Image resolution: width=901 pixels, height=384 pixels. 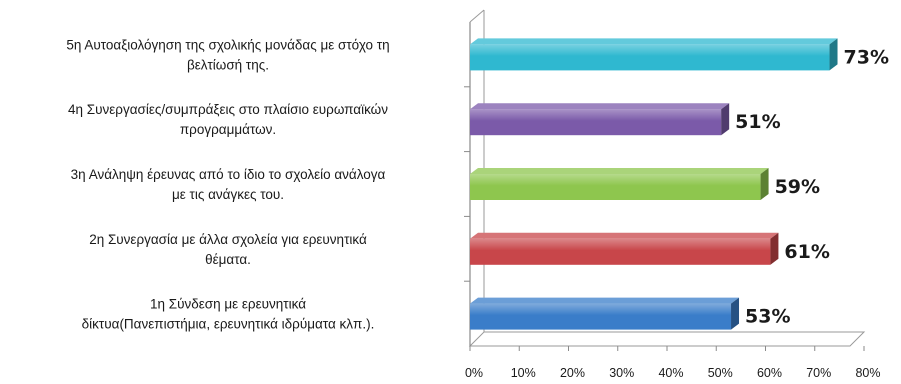 I want to click on bar-value-label: 53%, so click(x=767, y=317).